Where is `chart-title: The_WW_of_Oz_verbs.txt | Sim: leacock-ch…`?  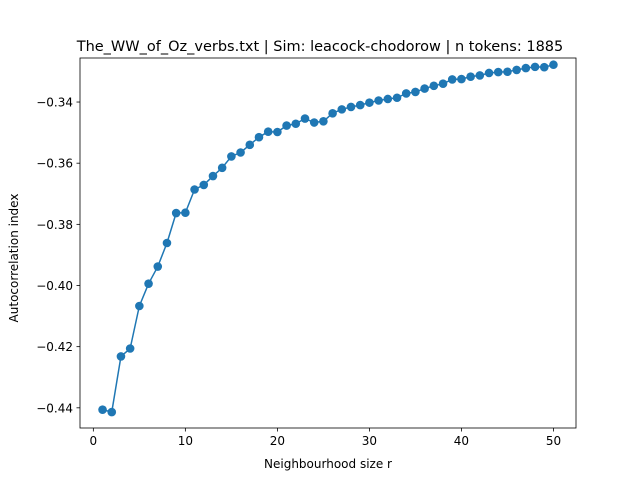 chart-title: The_WW_of_Oz_verbs.txt | Sim: leacock-ch… is located at coordinates (320, 47).